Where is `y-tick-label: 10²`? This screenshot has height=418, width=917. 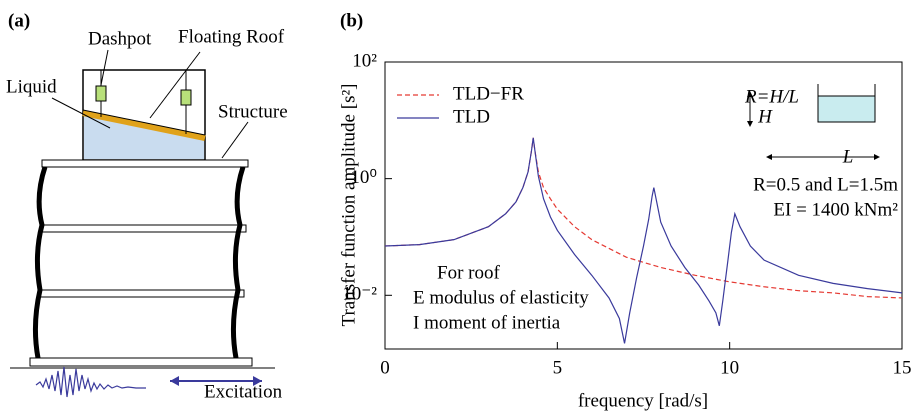
y-tick-label: 10² is located at coordinates (364, 60).